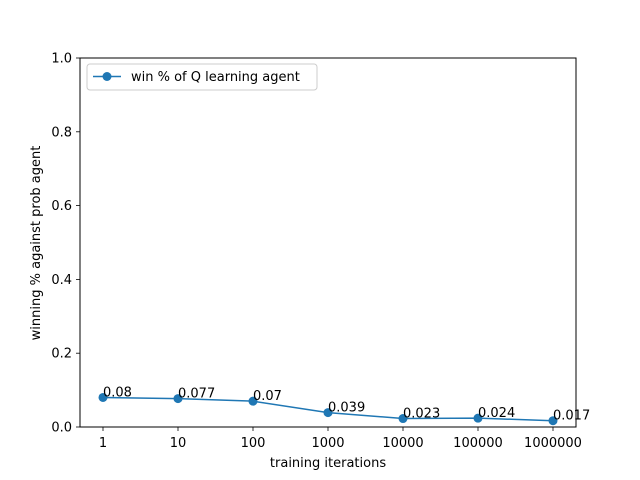  I want to click on y-tick-label: 0.6, so click(61, 206).